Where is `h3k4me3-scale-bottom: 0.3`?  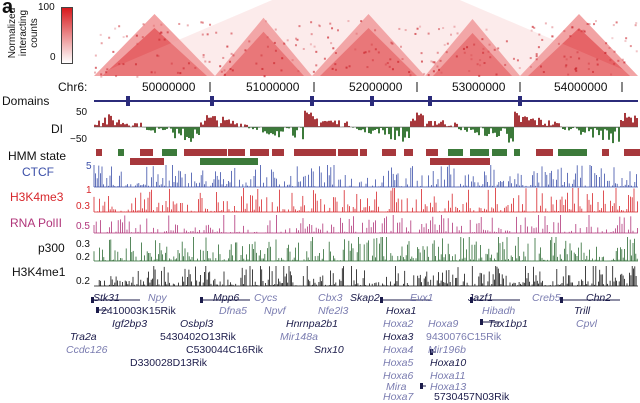 h3k4me3-scale-bottom: 0.3 is located at coordinates (83, 206).